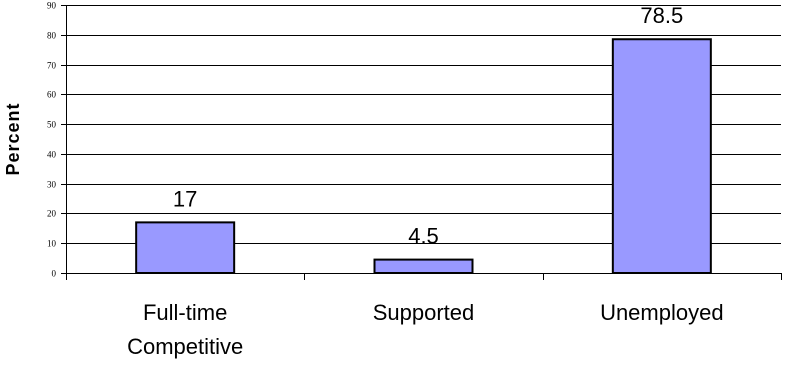  Describe the element at coordinates (661, 15) in the screenshot. I see `data-label: 78.5` at that location.